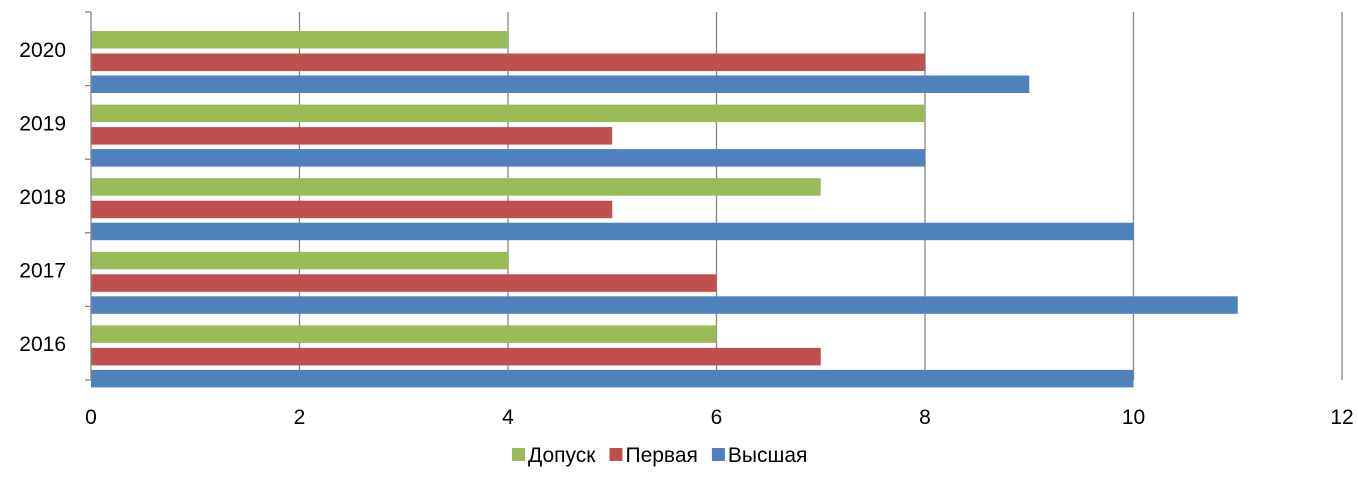 The image size is (1358, 477). Describe the element at coordinates (508, 158) in the screenshot. I see `bar-2019-Высшая` at that location.